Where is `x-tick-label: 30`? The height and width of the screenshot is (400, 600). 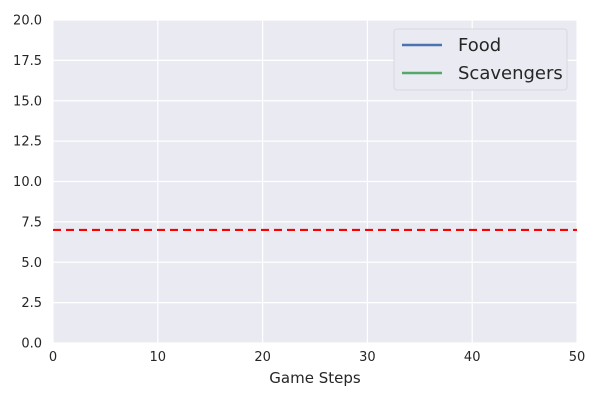 x-tick-label: 30 is located at coordinates (367, 357).